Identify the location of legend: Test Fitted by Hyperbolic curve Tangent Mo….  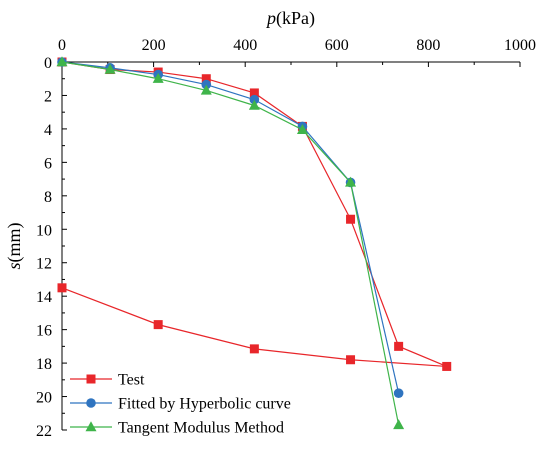
(180, 404).